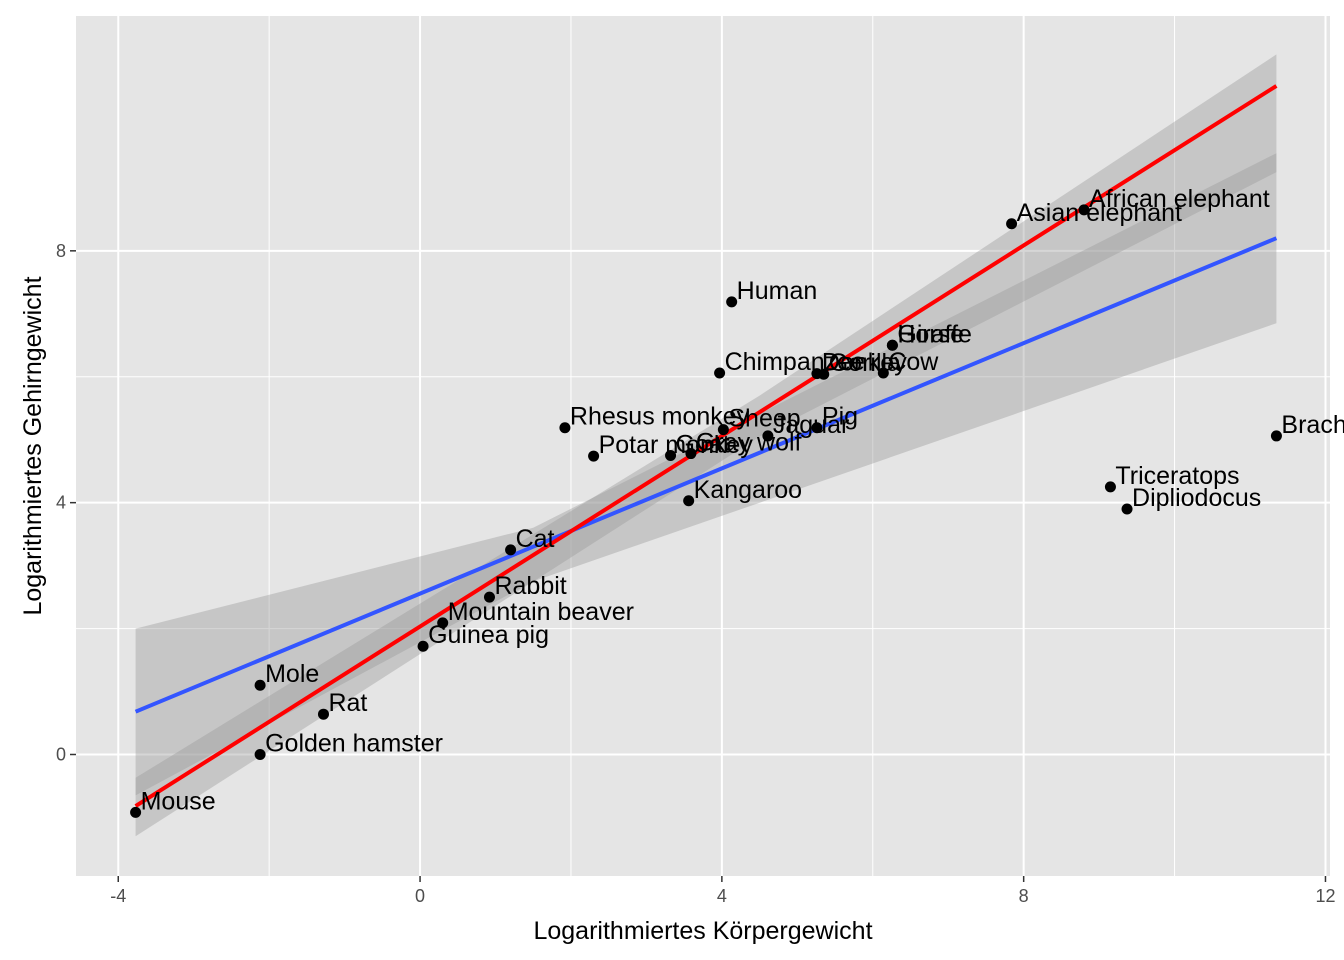  What do you see at coordinates (777, 291) in the screenshot?
I see `point-label: Human` at bounding box center [777, 291].